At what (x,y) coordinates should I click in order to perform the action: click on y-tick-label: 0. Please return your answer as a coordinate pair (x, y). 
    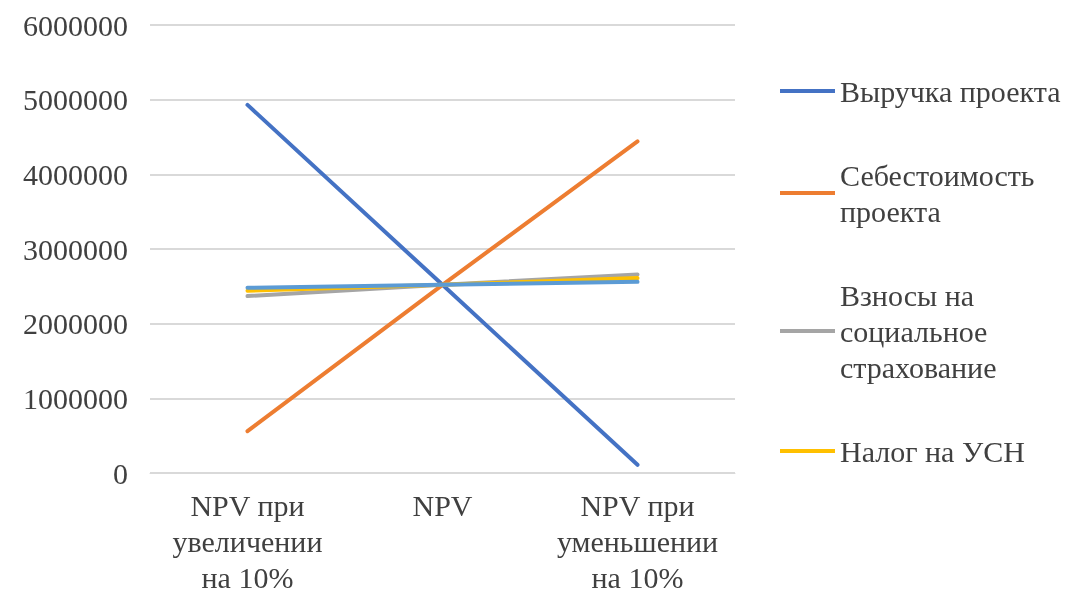
    Looking at the image, I should click on (120, 473).